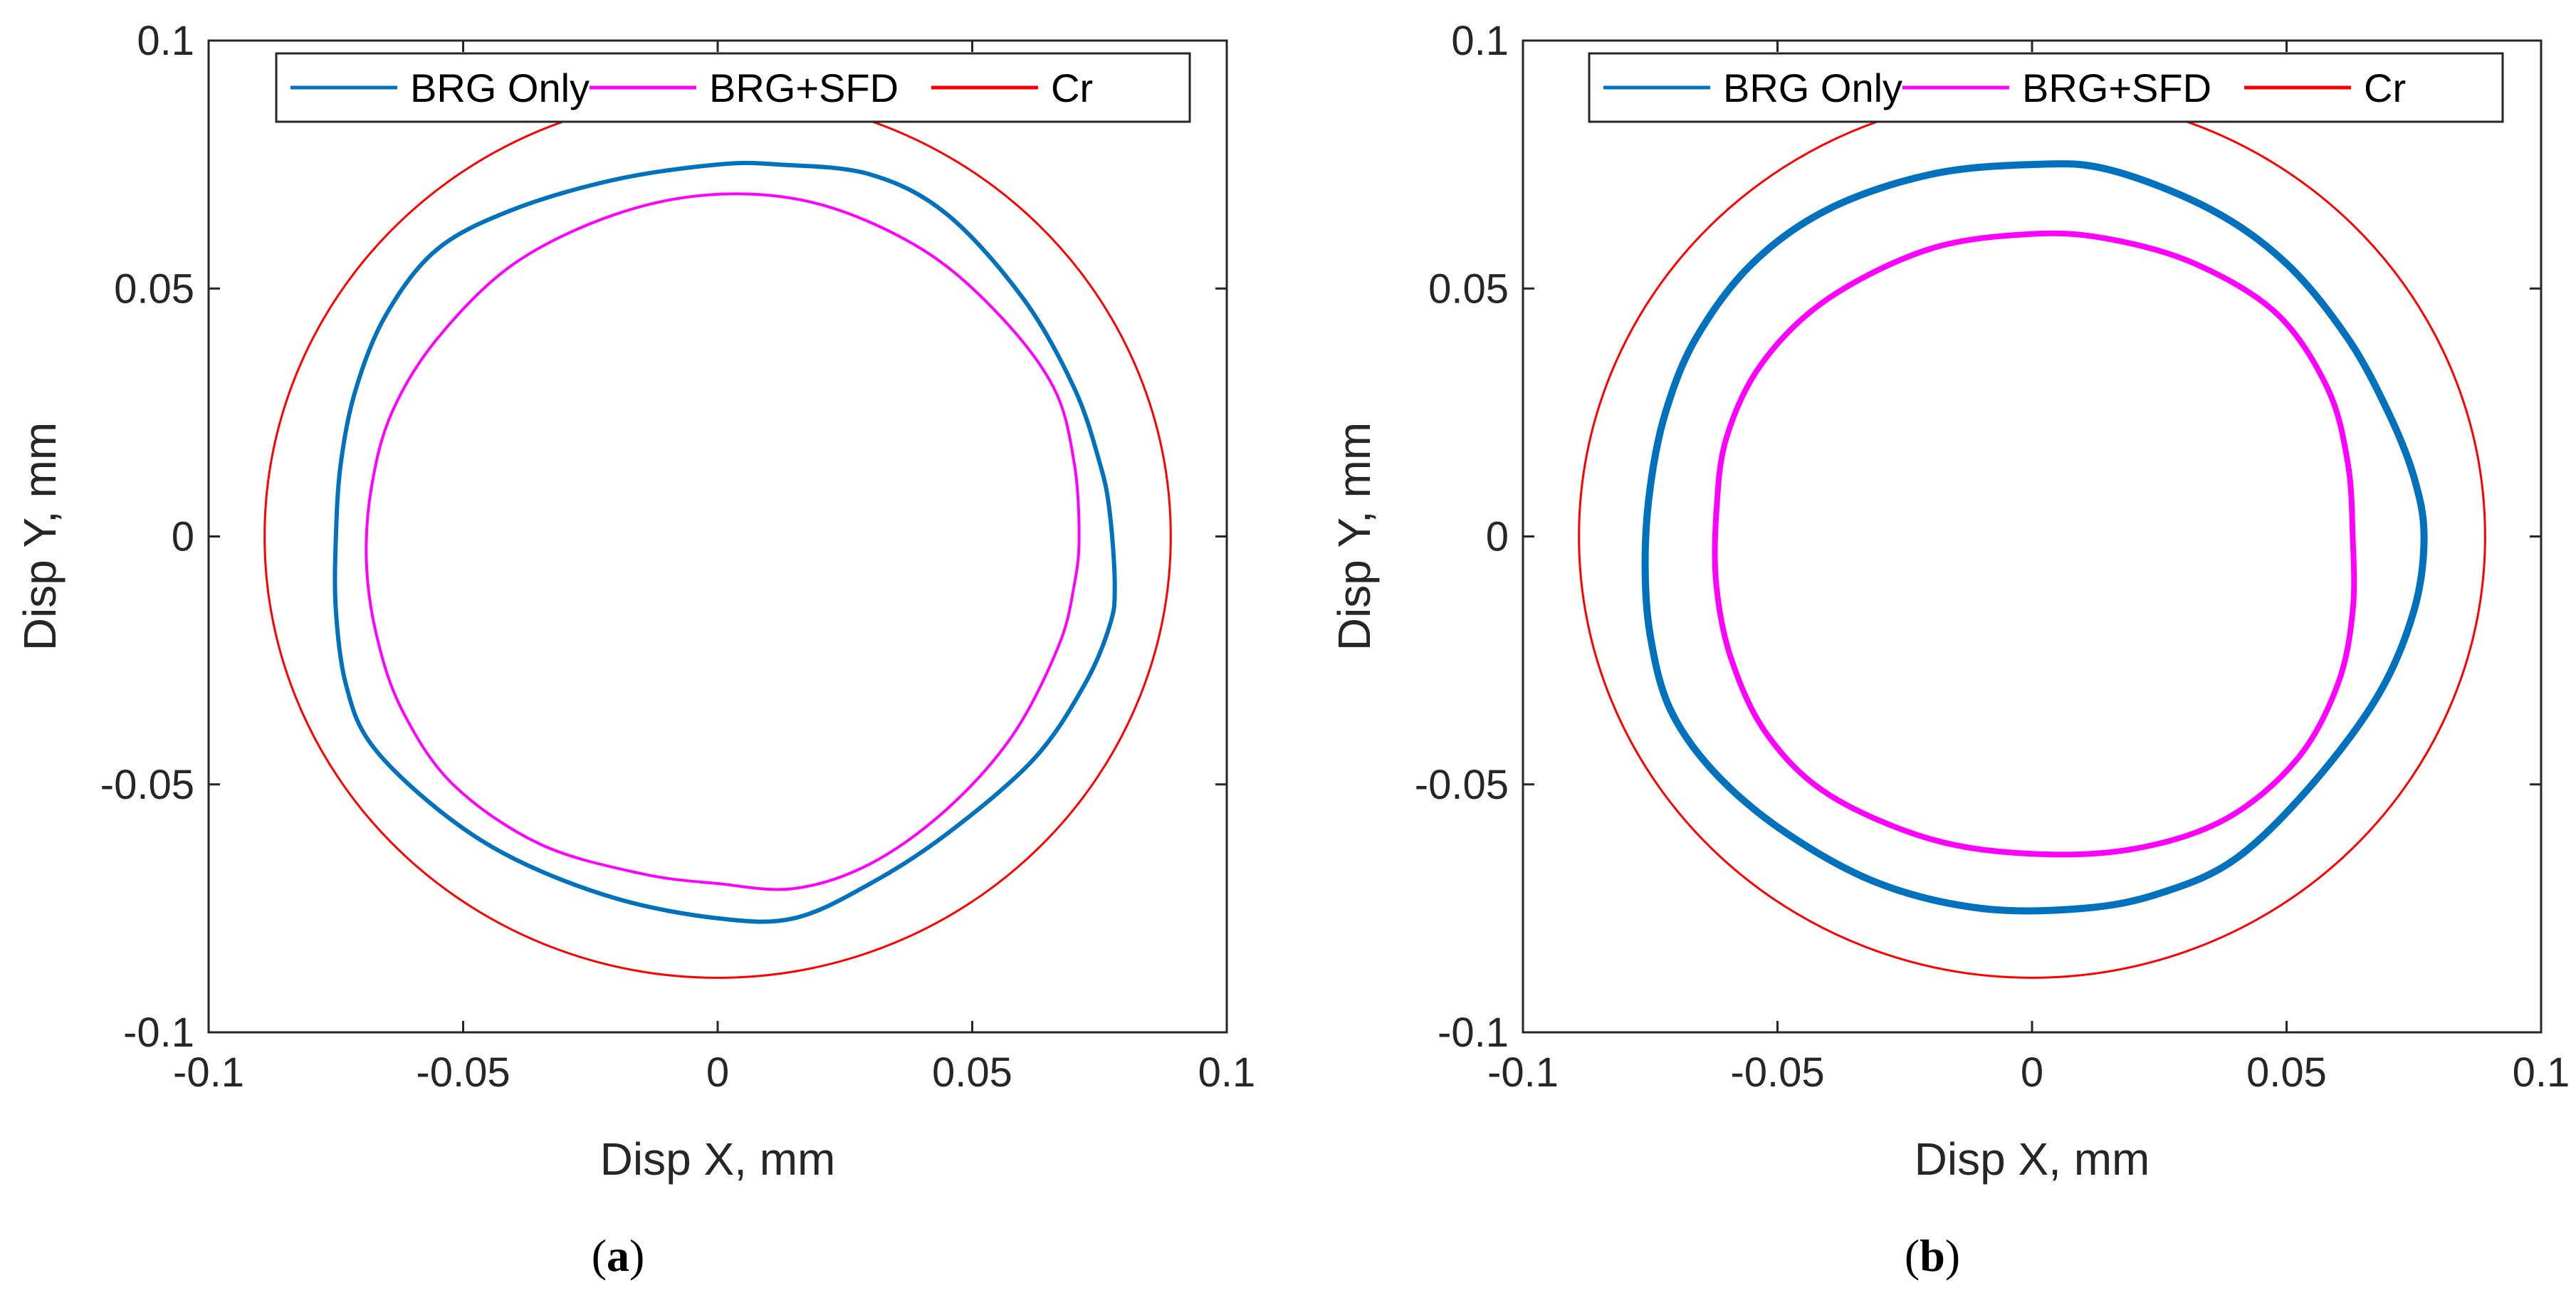 The width and height of the screenshot is (2576, 1305). I want to click on x-axis-label-a: Disp X, mm, so click(718, 1159).